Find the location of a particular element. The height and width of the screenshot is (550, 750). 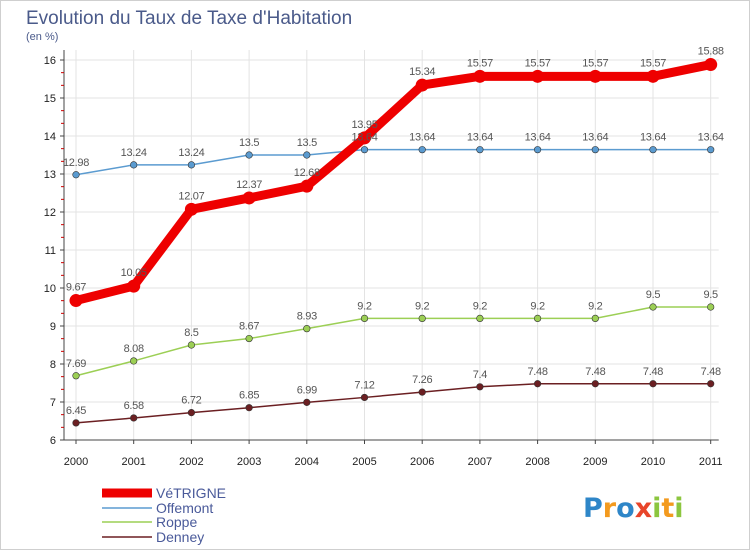

x-tick-label: 2007 is located at coordinates (480, 462).